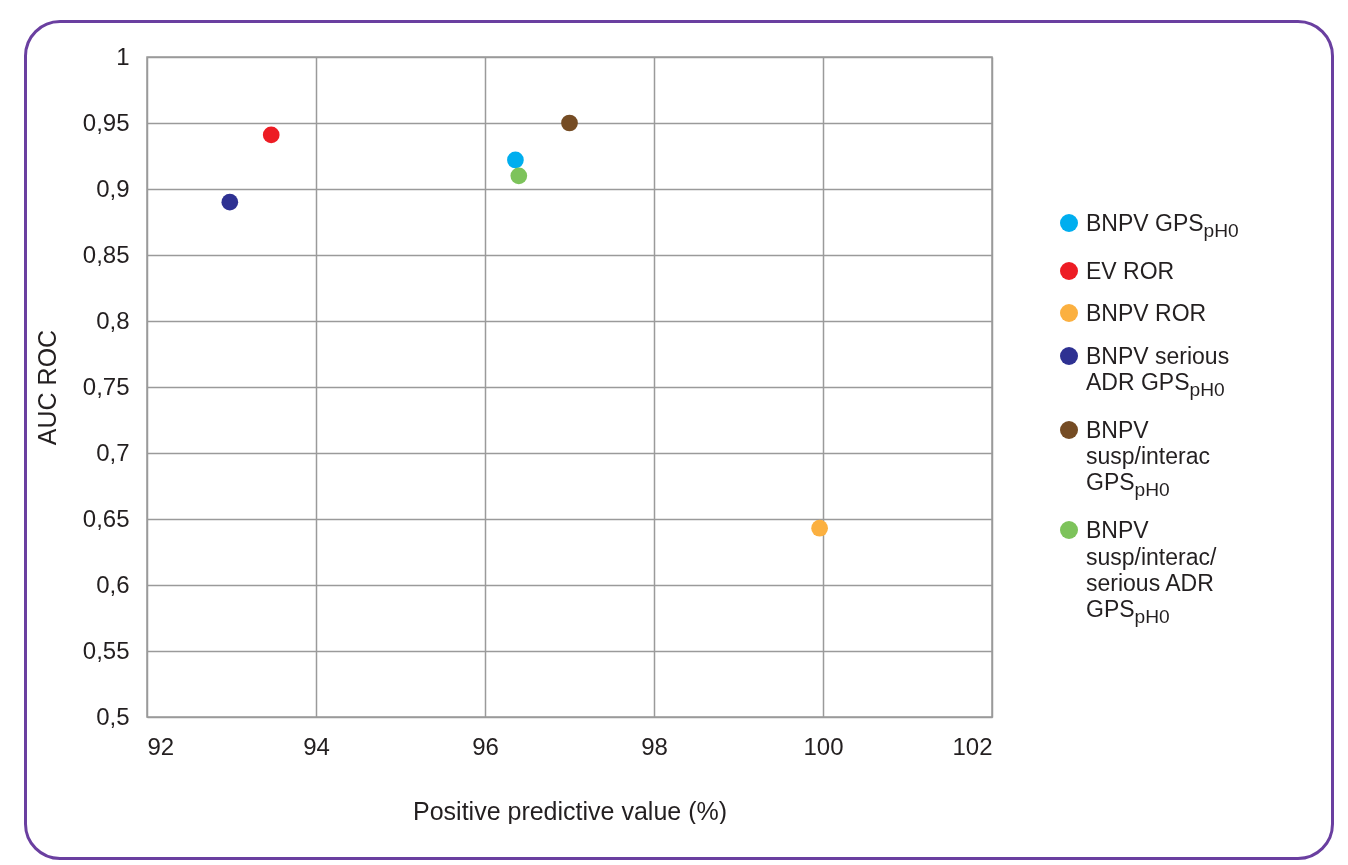 The width and height of the screenshot is (1348, 865). I want to click on legend-label: BNPV serious ADR GPS$_{pH0}$, so click(1158, 371).